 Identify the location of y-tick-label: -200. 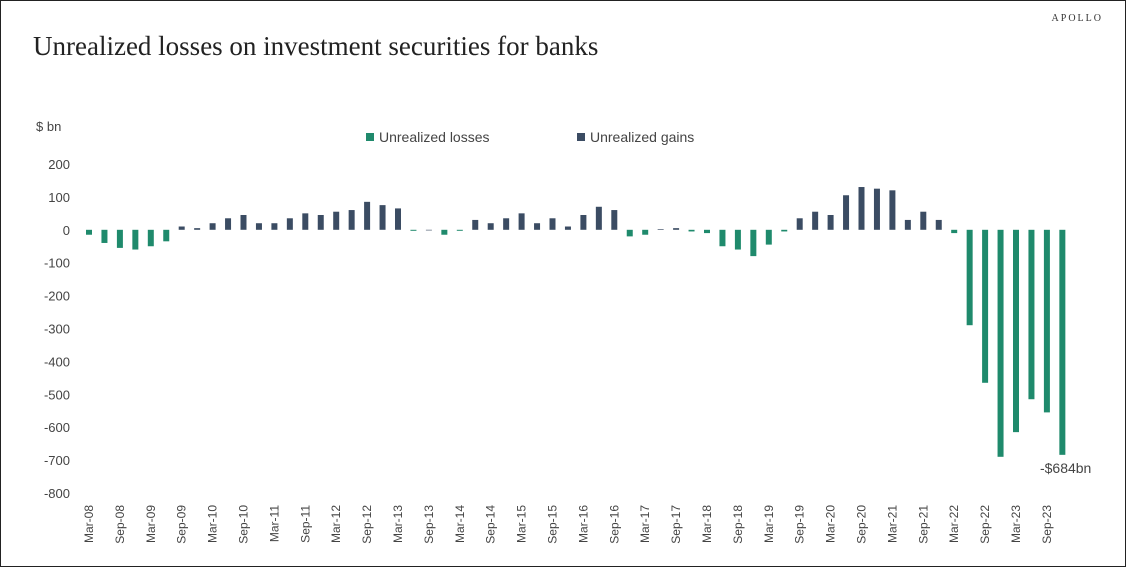
(57, 296).